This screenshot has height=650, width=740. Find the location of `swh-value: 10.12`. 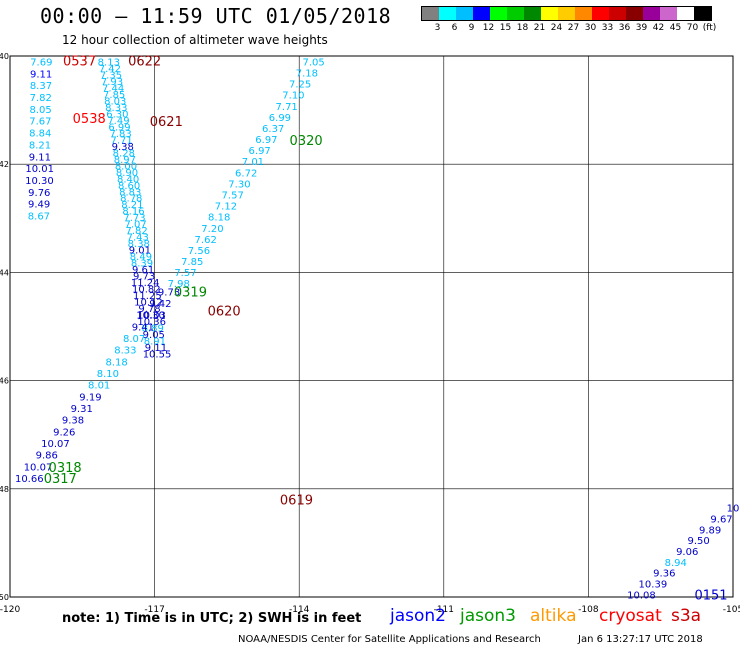

swh-value: 10.12 is located at coordinates (148, 303).